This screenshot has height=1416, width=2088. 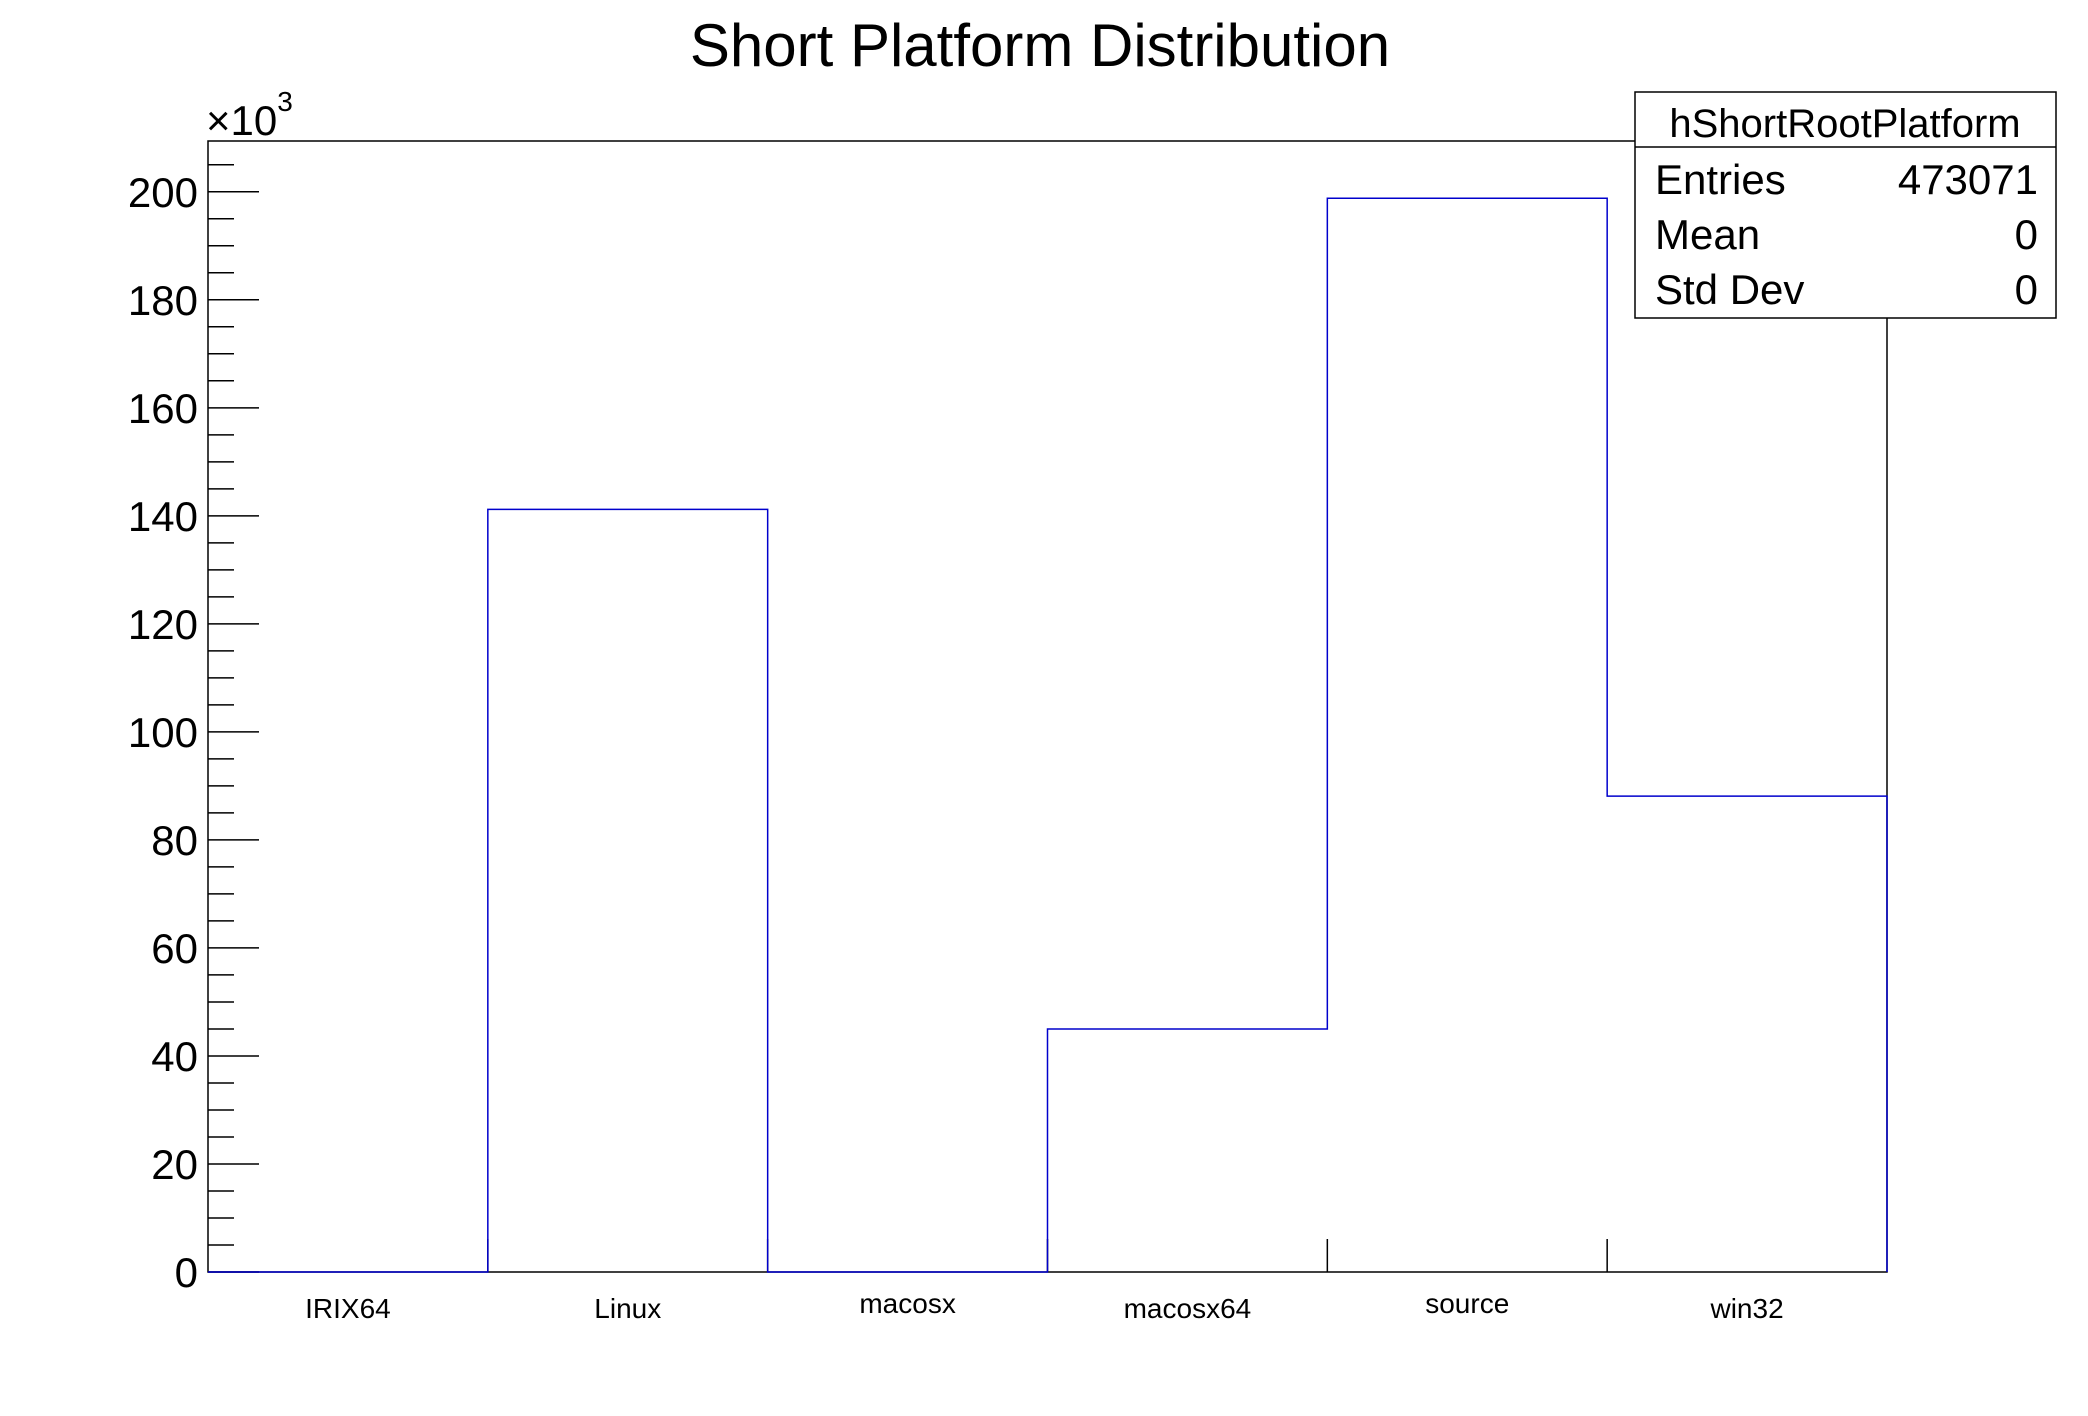 What do you see at coordinates (174, 840) in the screenshot?
I see `y-tick-label: 80` at bounding box center [174, 840].